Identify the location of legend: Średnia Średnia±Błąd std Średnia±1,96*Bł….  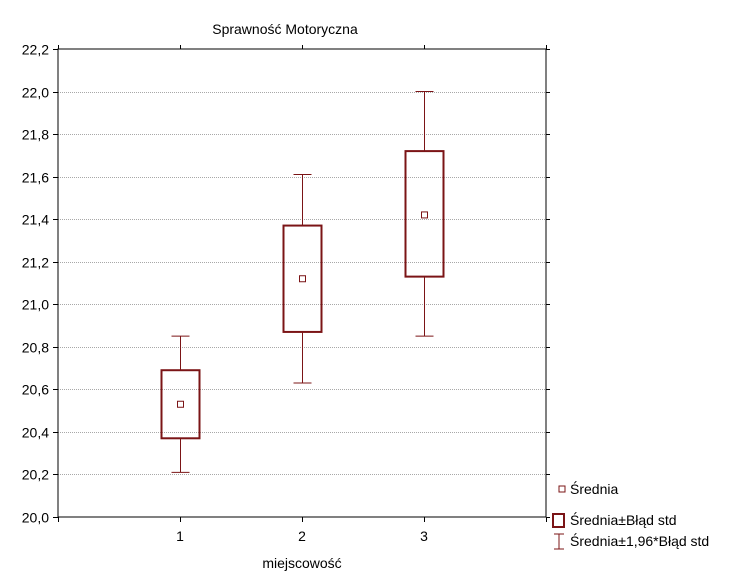
(630, 515).